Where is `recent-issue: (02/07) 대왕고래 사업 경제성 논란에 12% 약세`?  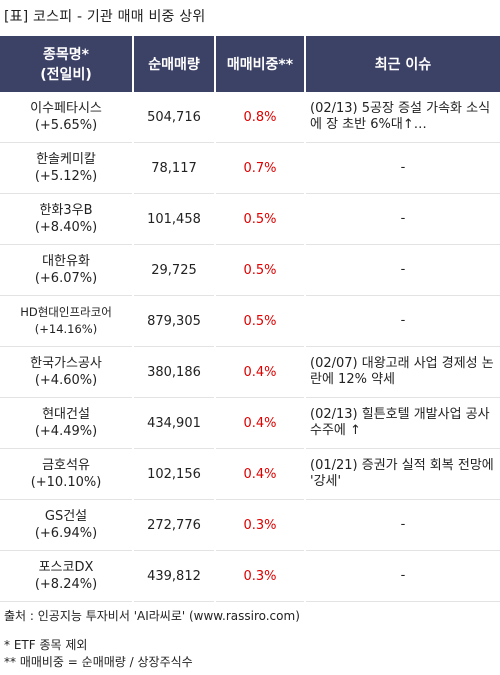 recent-issue: (02/07) 대왕고래 사업 경제성 논란에 12% 약세 is located at coordinates (402, 371).